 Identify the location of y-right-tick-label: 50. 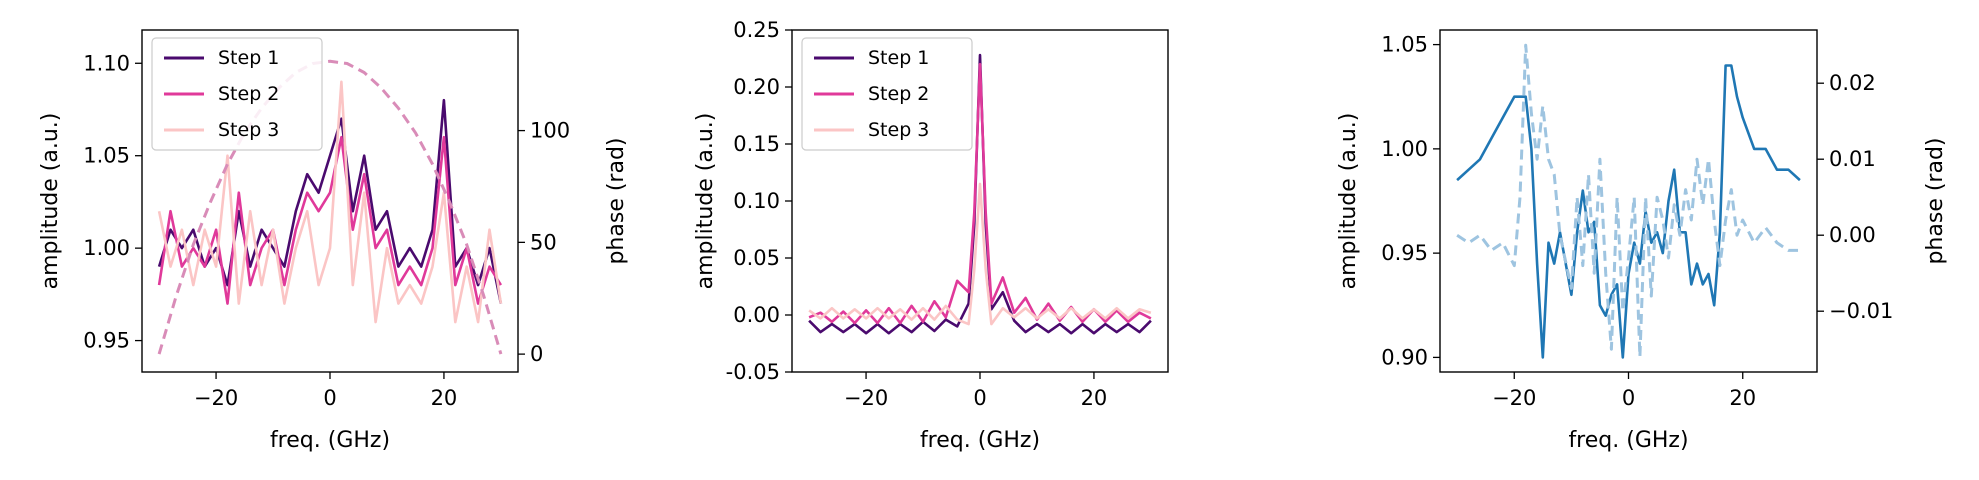
(543, 242).